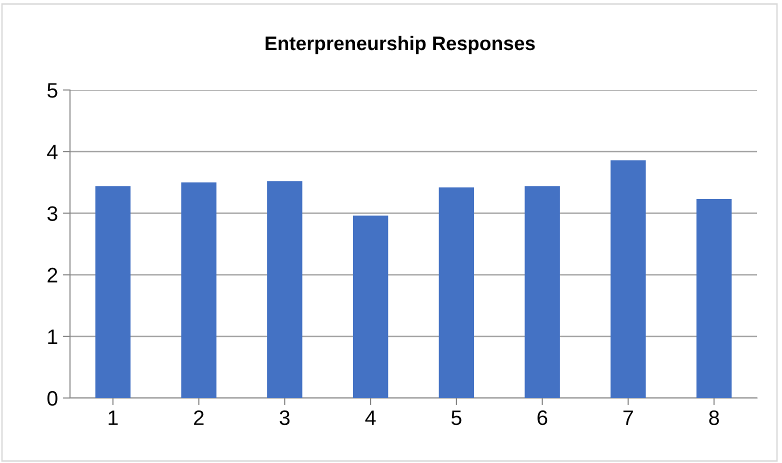 This screenshot has height=463, width=782. What do you see at coordinates (456, 418) in the screenshot?
I see `x-tick-label: 5` at bounding box center [456, 418].